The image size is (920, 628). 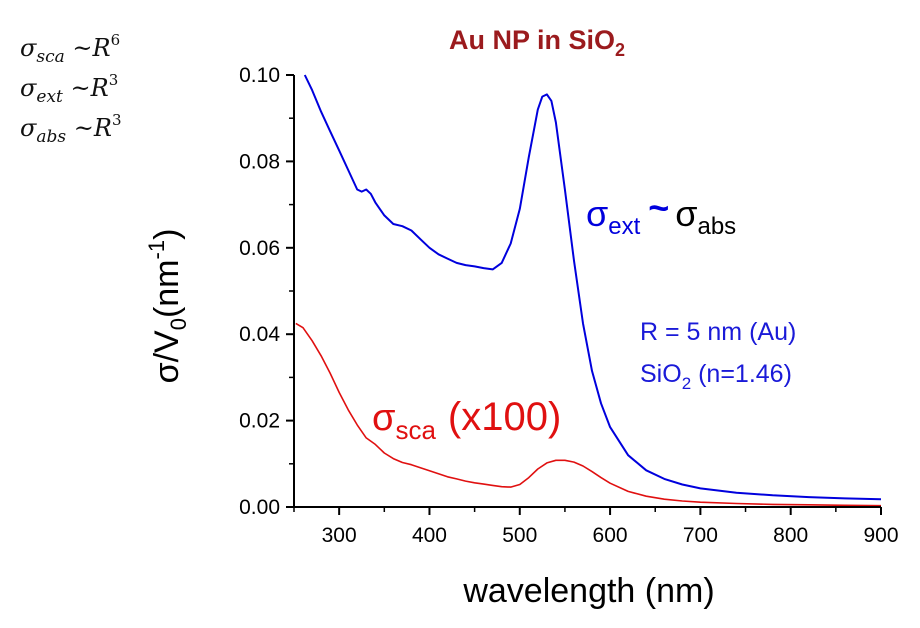 What do you see at coordinates (167, 306) in the screenshot?
I see `y-axis-title: σ/V0(nm-1)` at bounding box center [167, 306].